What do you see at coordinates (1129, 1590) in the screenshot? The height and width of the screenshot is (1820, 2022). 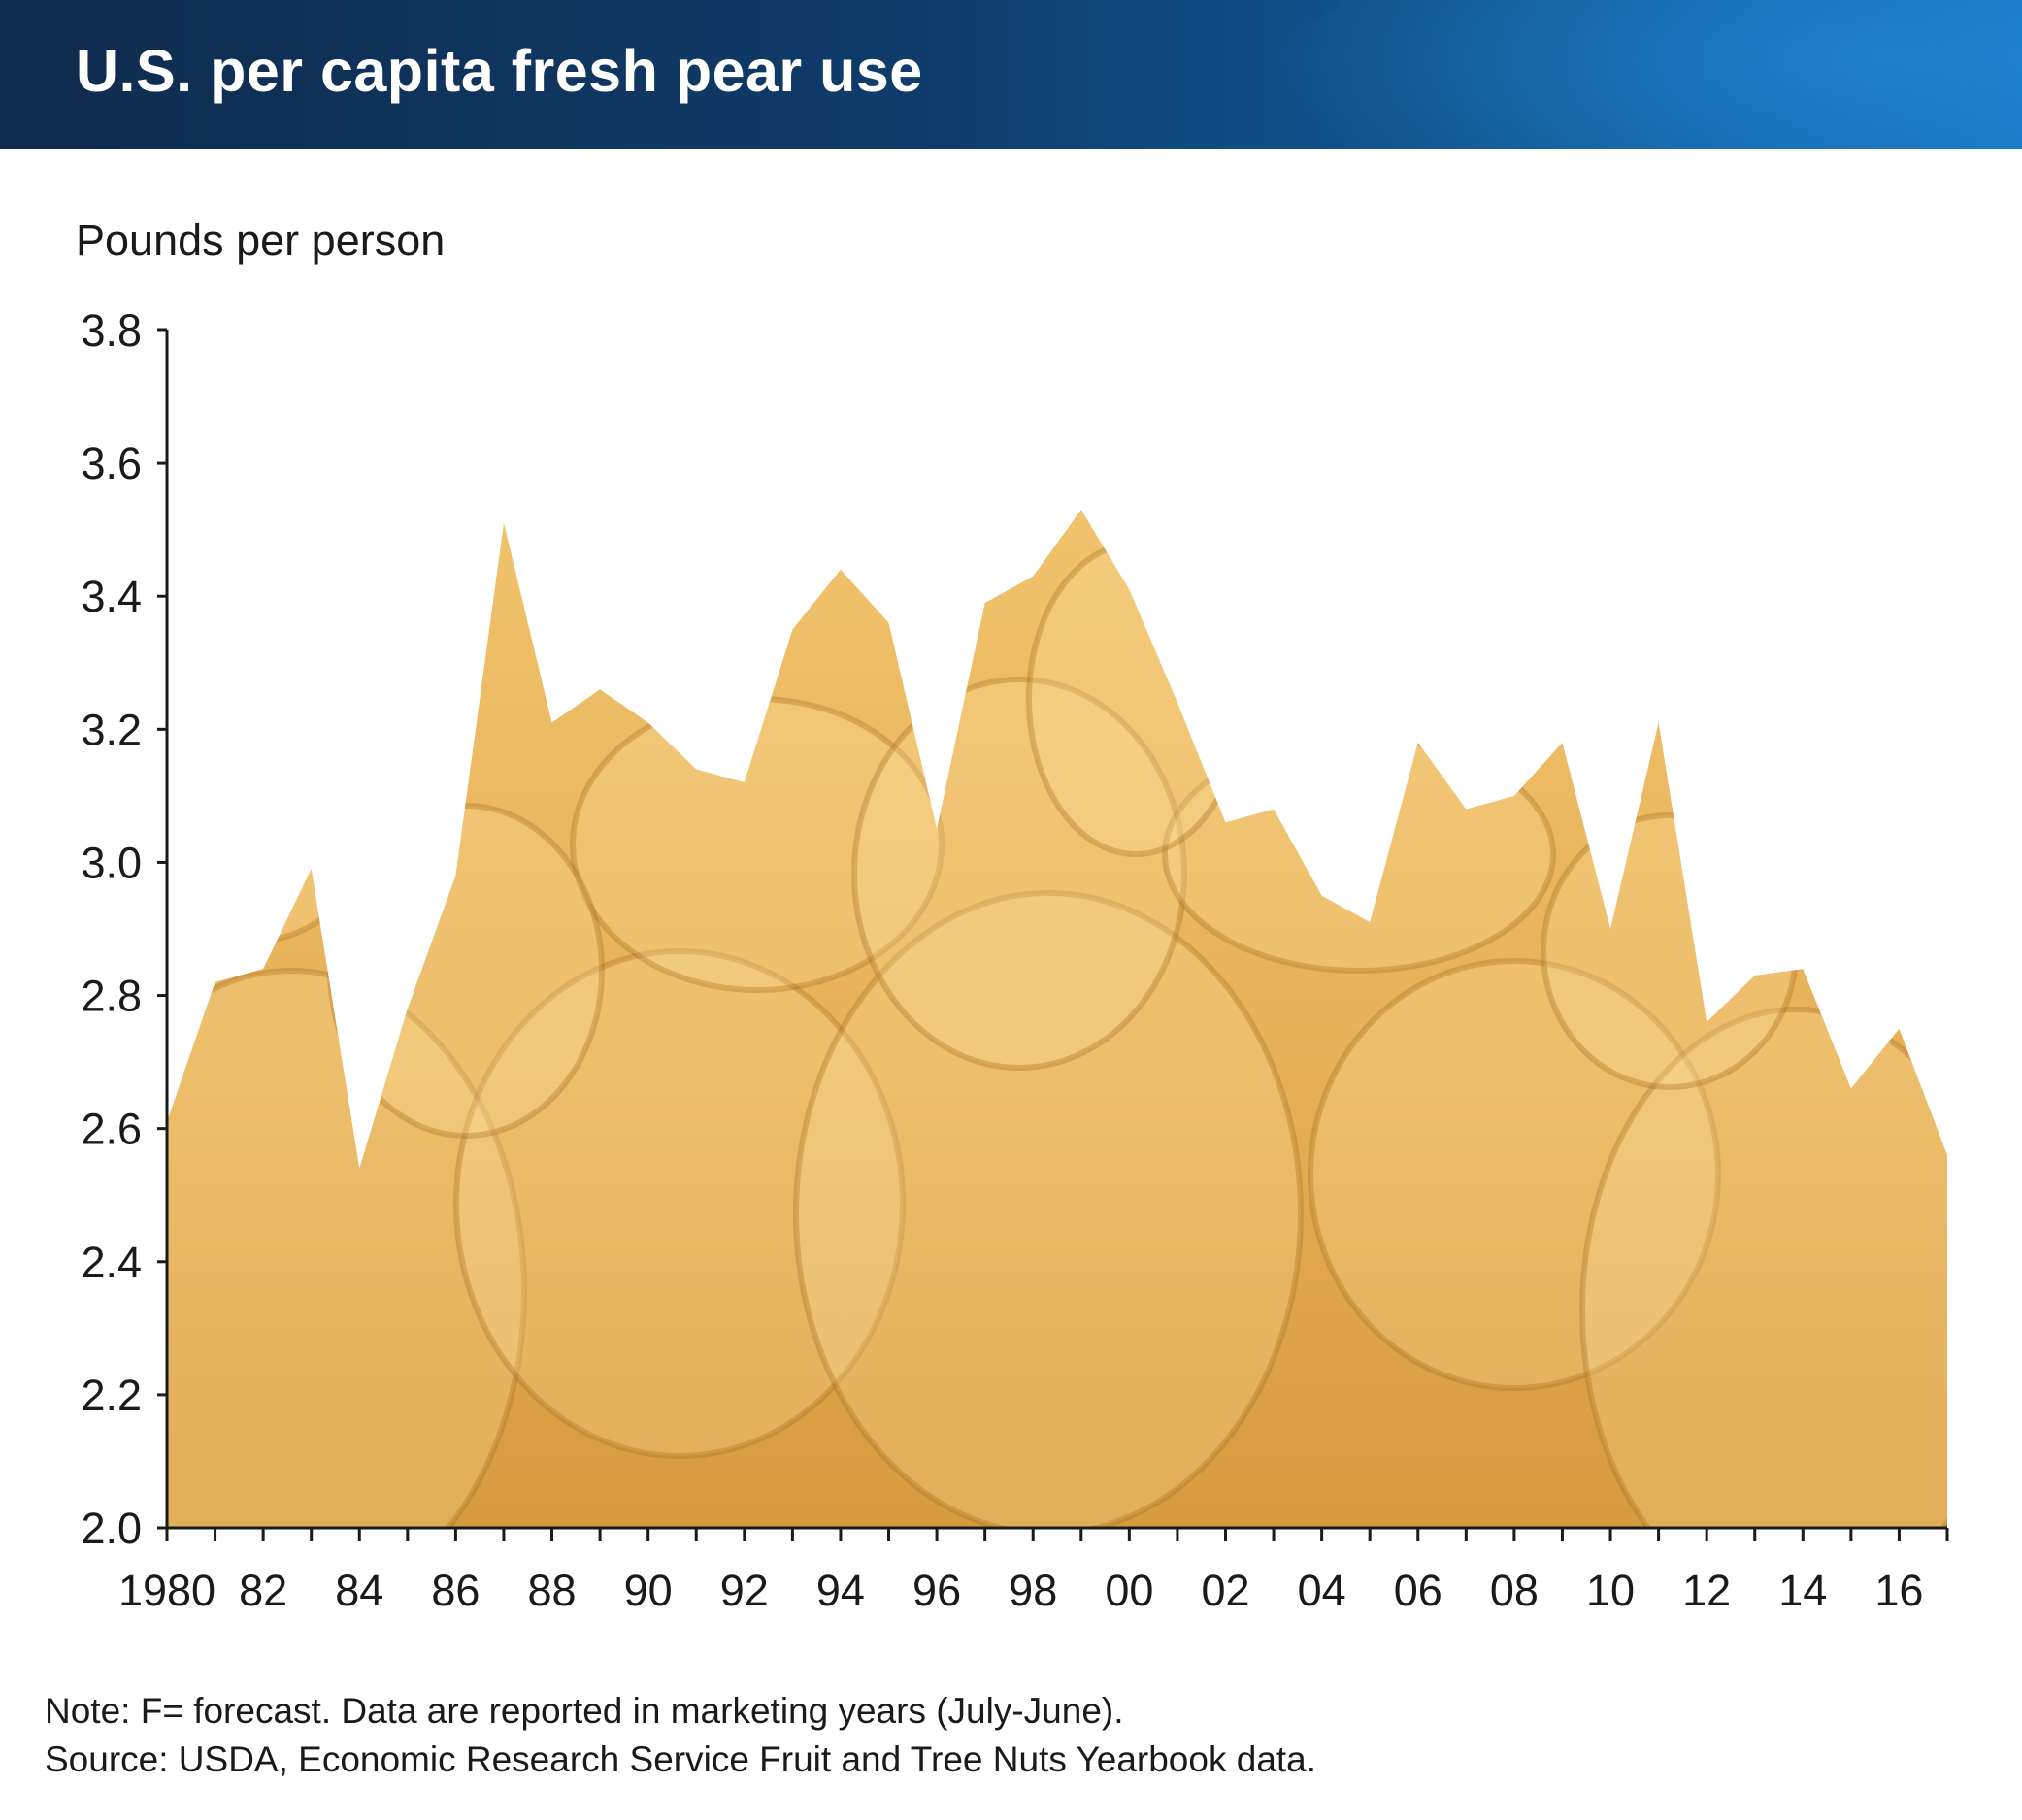 I see `x-tick-label: 00` at bounding box center [1129, 1590].